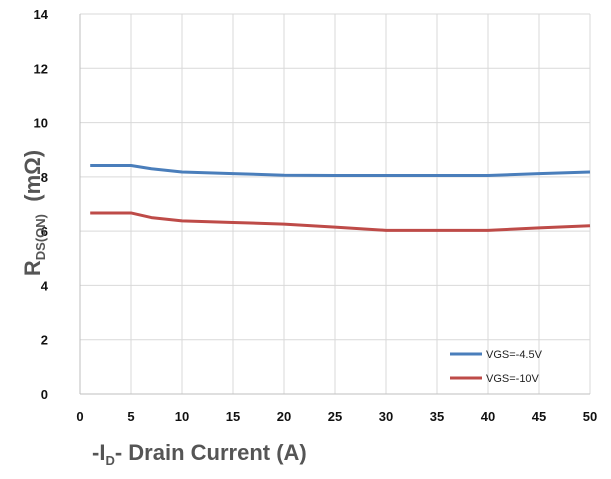  I want to click on x-tick-label: 45, so click(539, 416).